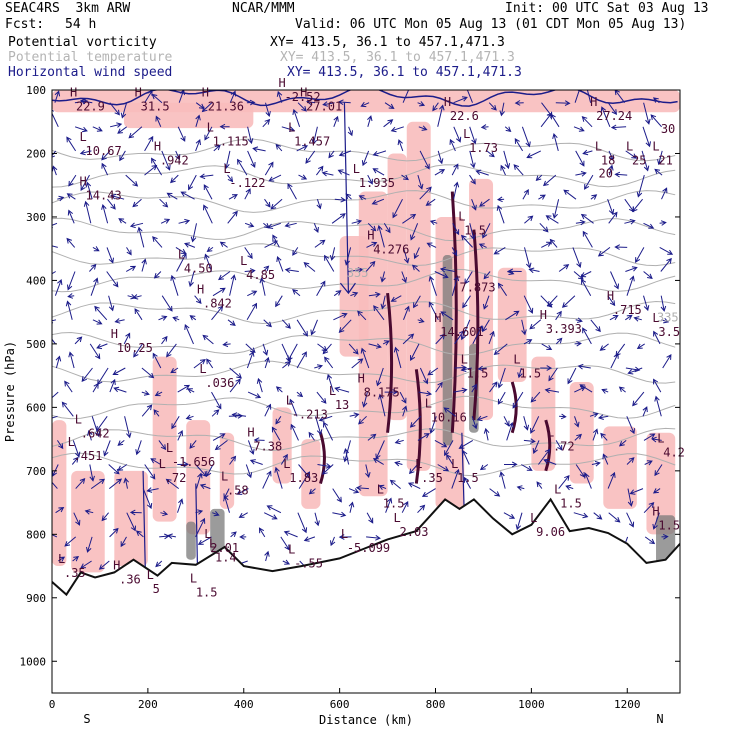 The image size is (740, 740). I want to click on extremum-value: .58, so click(238, 491).